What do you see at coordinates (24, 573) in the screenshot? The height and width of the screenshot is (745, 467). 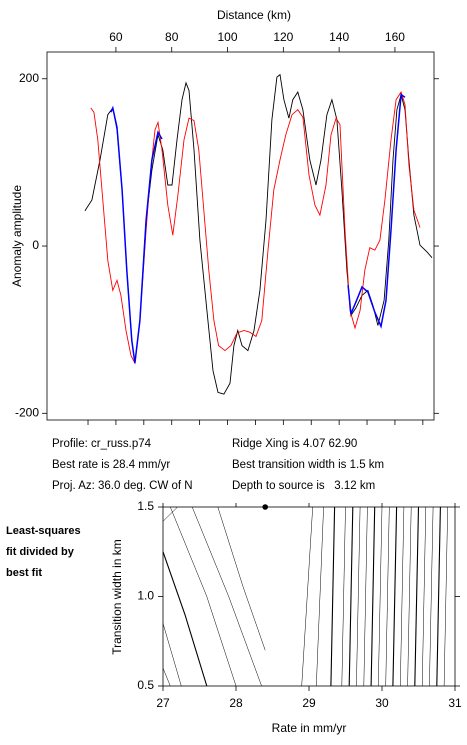 I see `side-title: best fit` at bounding box center [24, 573].